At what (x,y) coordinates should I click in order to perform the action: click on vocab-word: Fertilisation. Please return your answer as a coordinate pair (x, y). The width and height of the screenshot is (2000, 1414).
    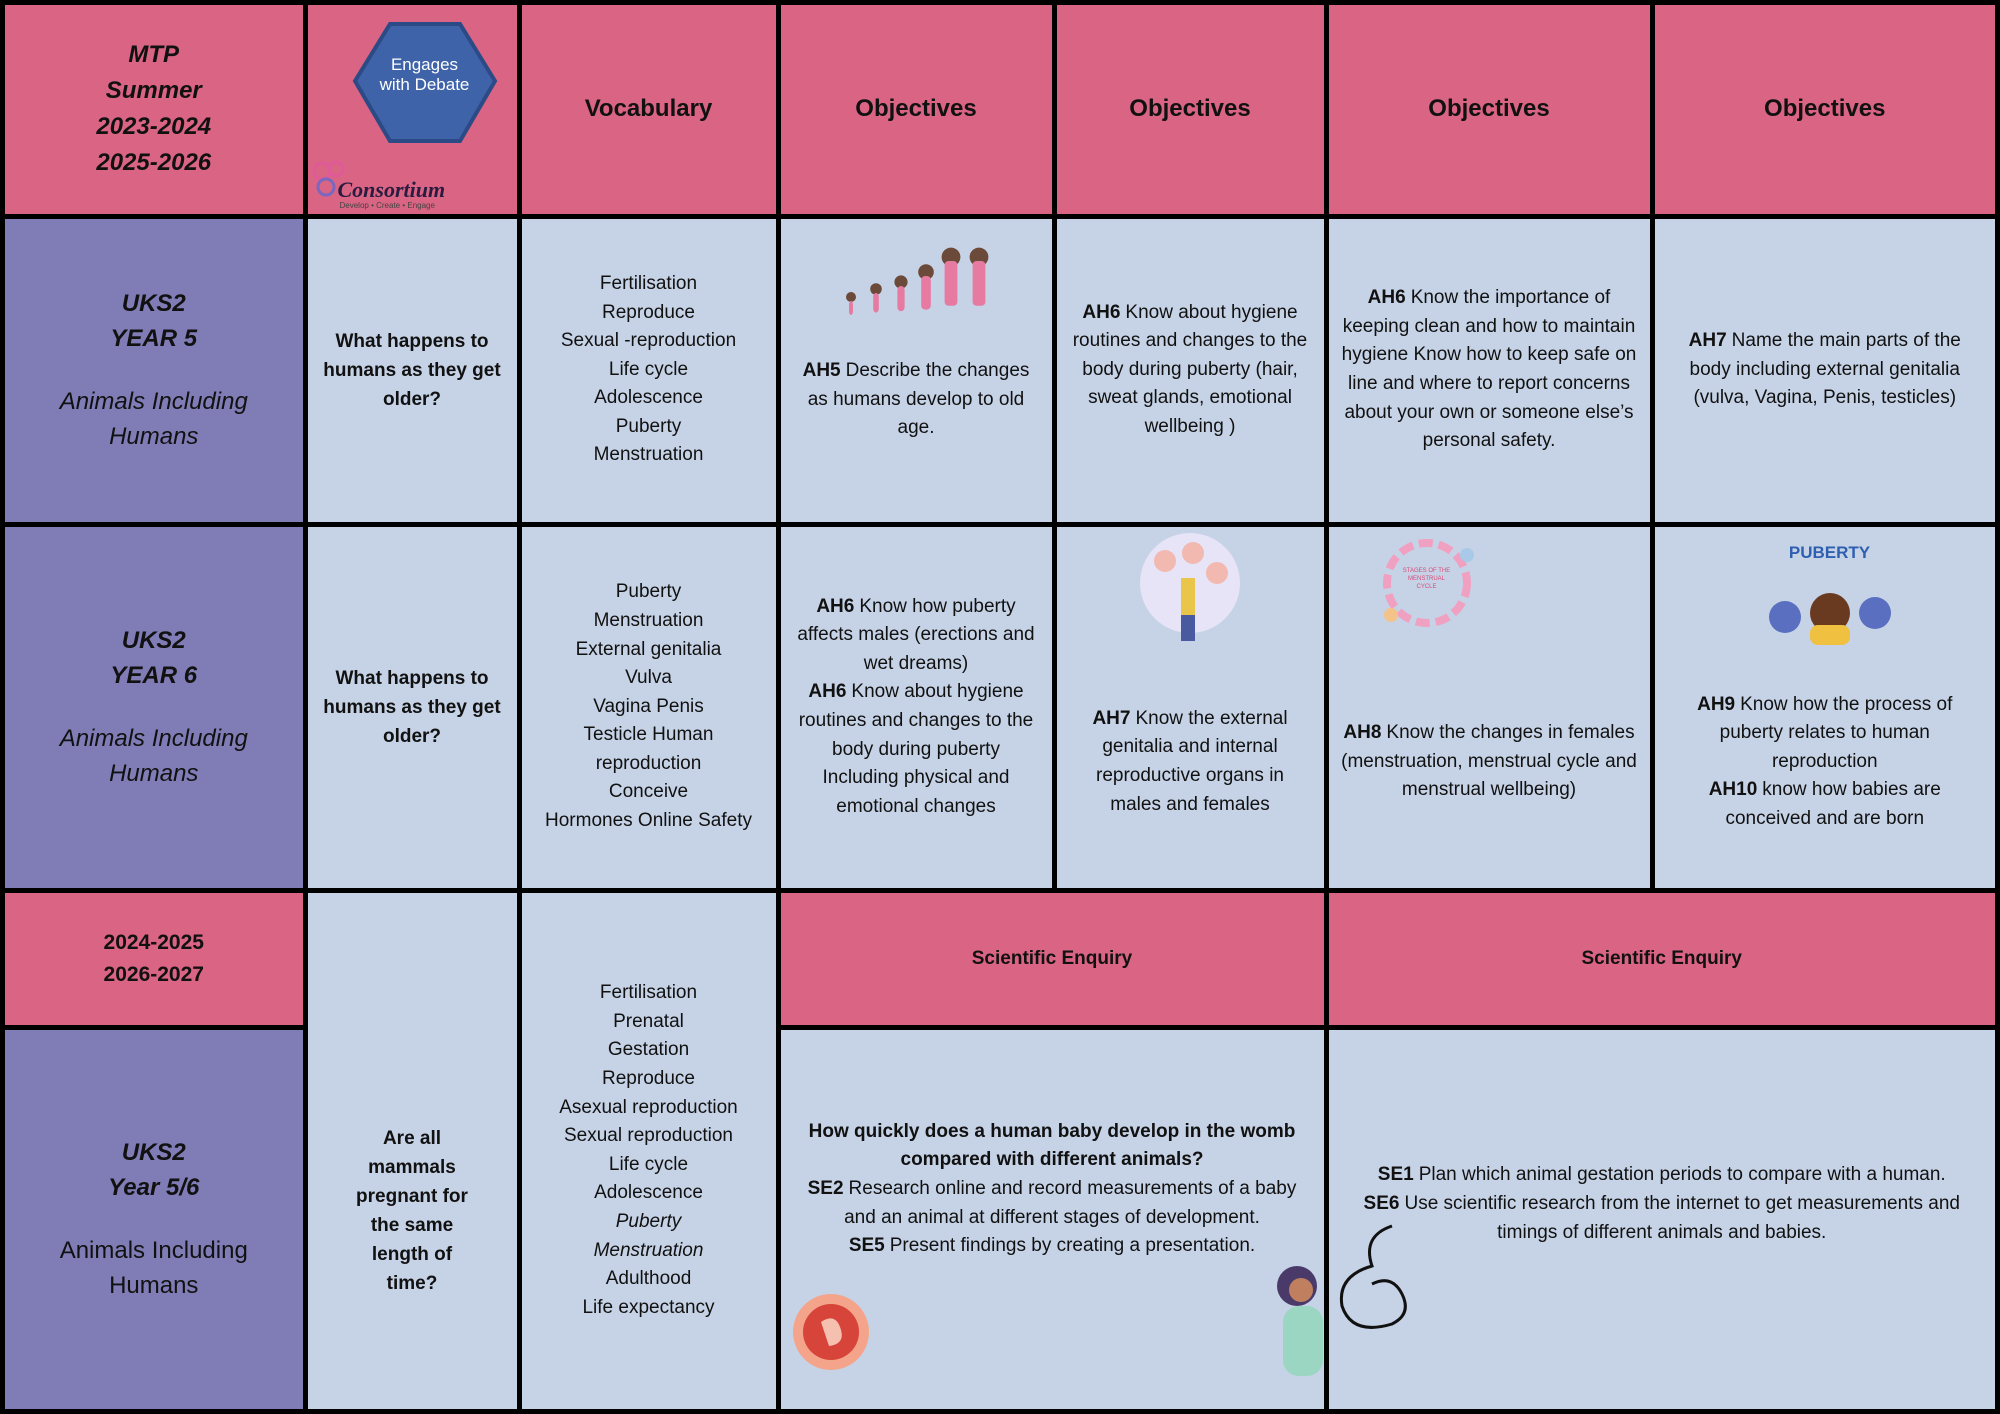
    Looking at the image, I should click on (648, 993).